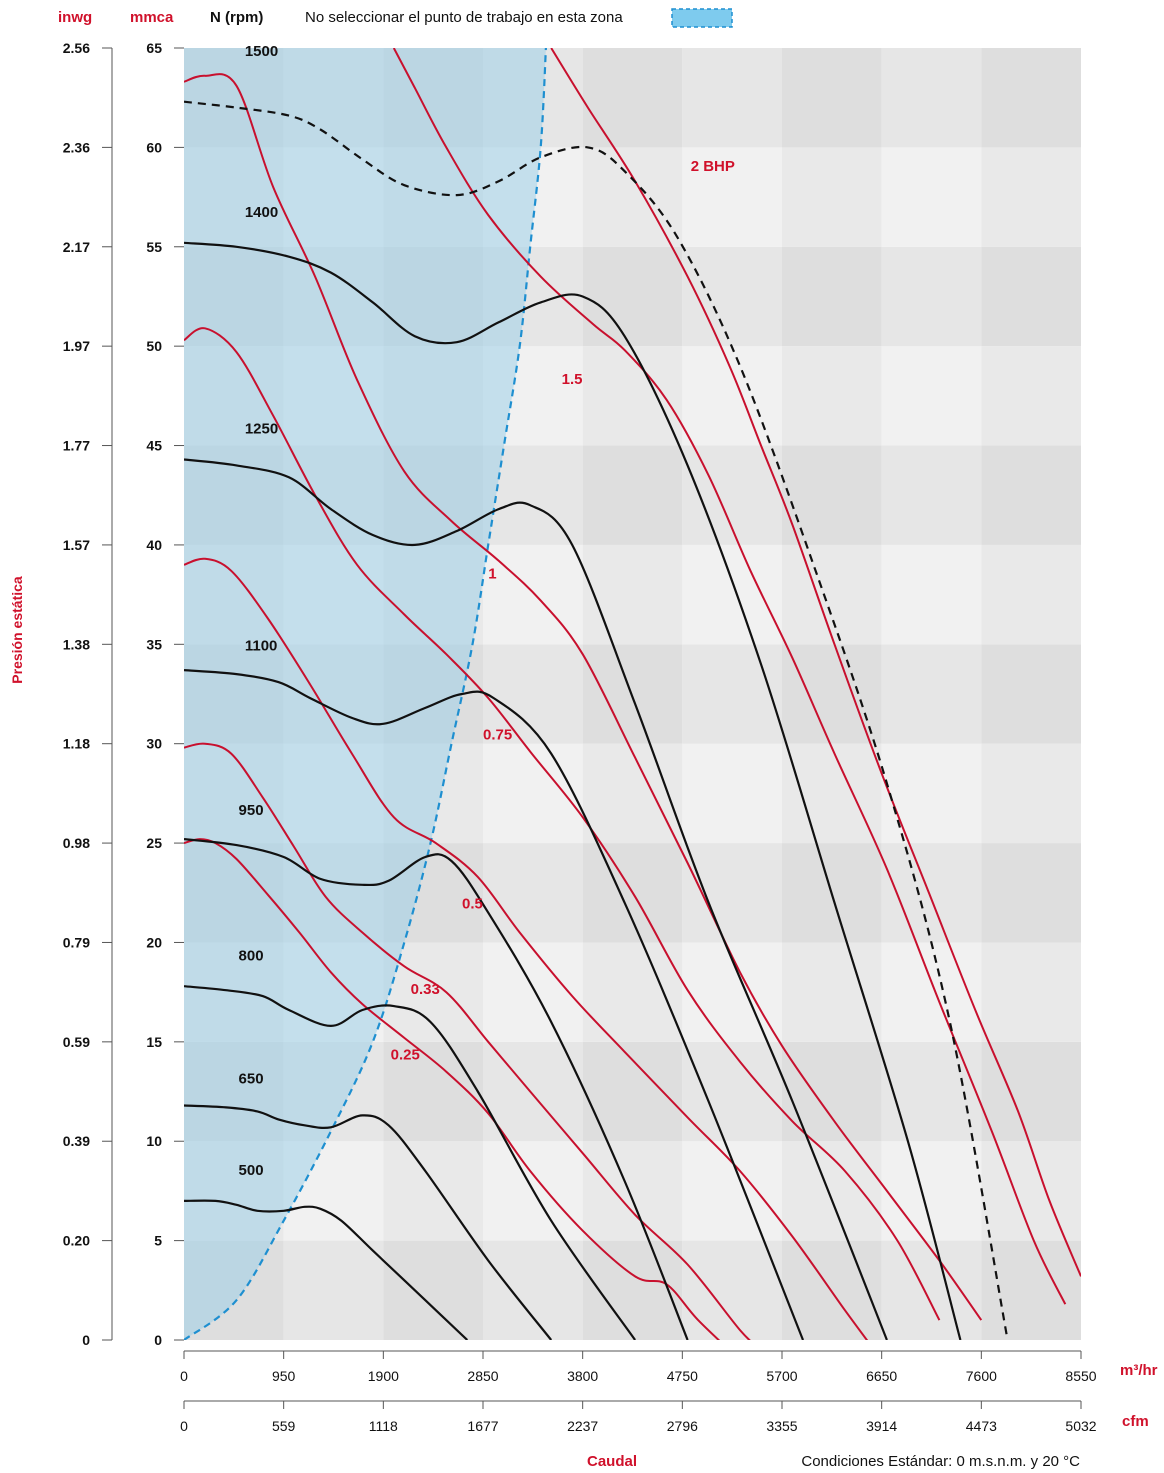 This screenshot has width=1164, height=1473. What do you see at coordinates (1080, 1376) in the screenshot?
I see `x-m3hr-tick-label: 8550` at bounding box center [1080, 1376].